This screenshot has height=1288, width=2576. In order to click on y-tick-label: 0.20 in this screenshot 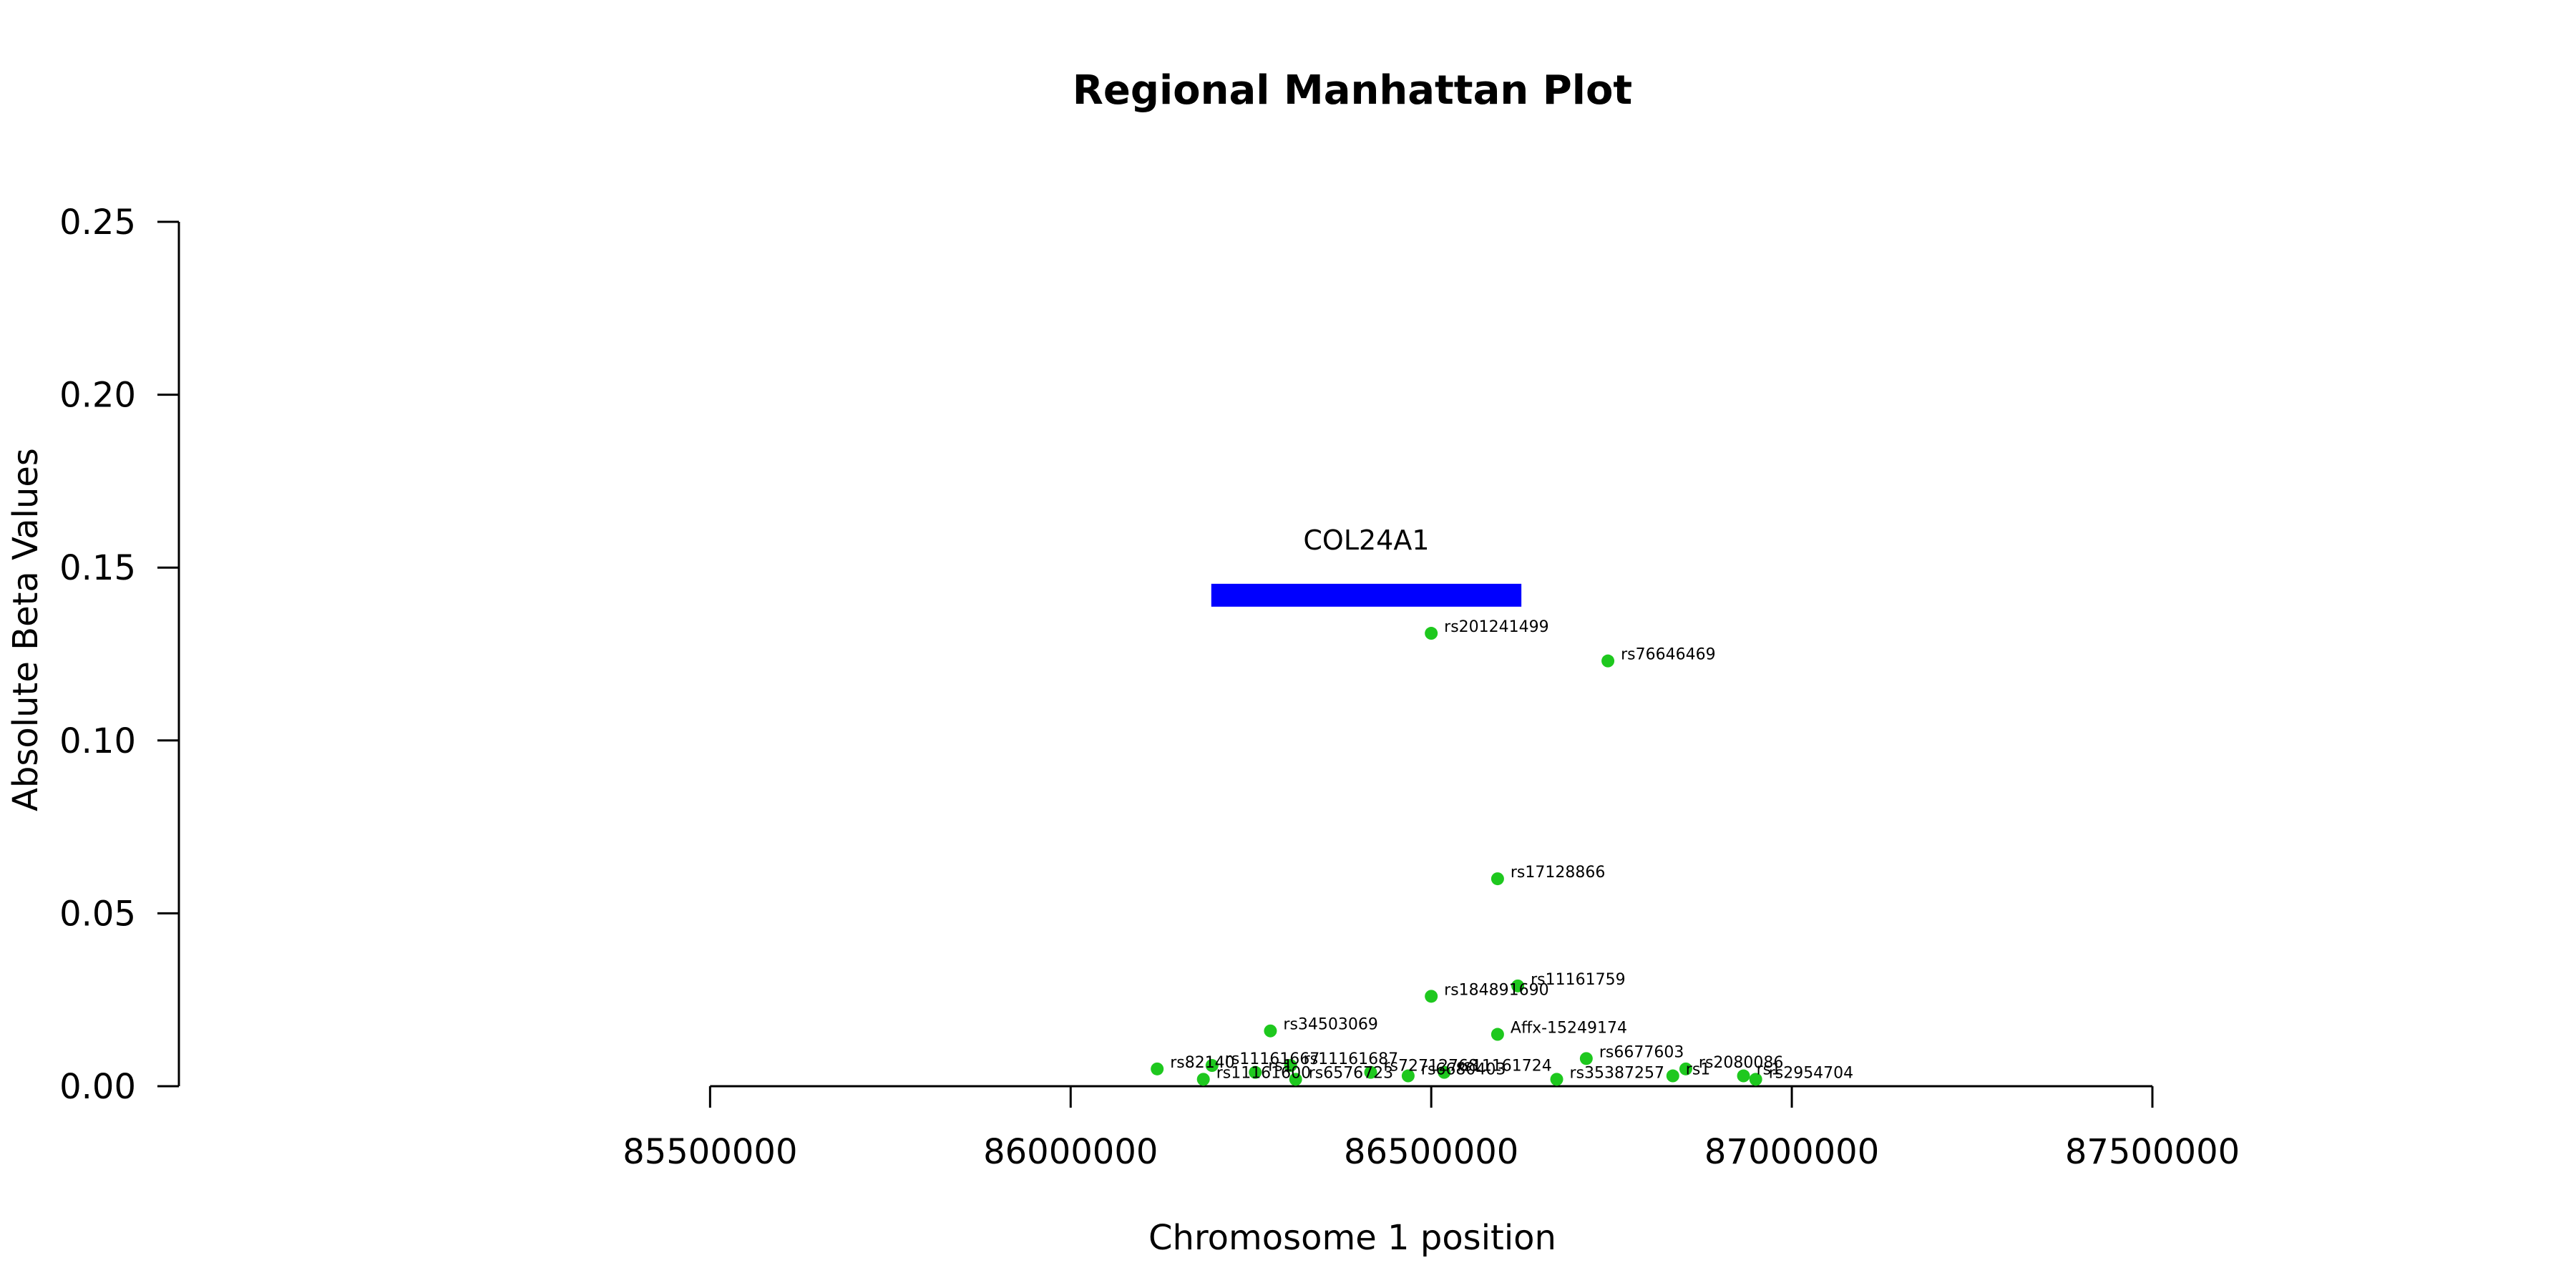, I will do `click(97, 396)`.